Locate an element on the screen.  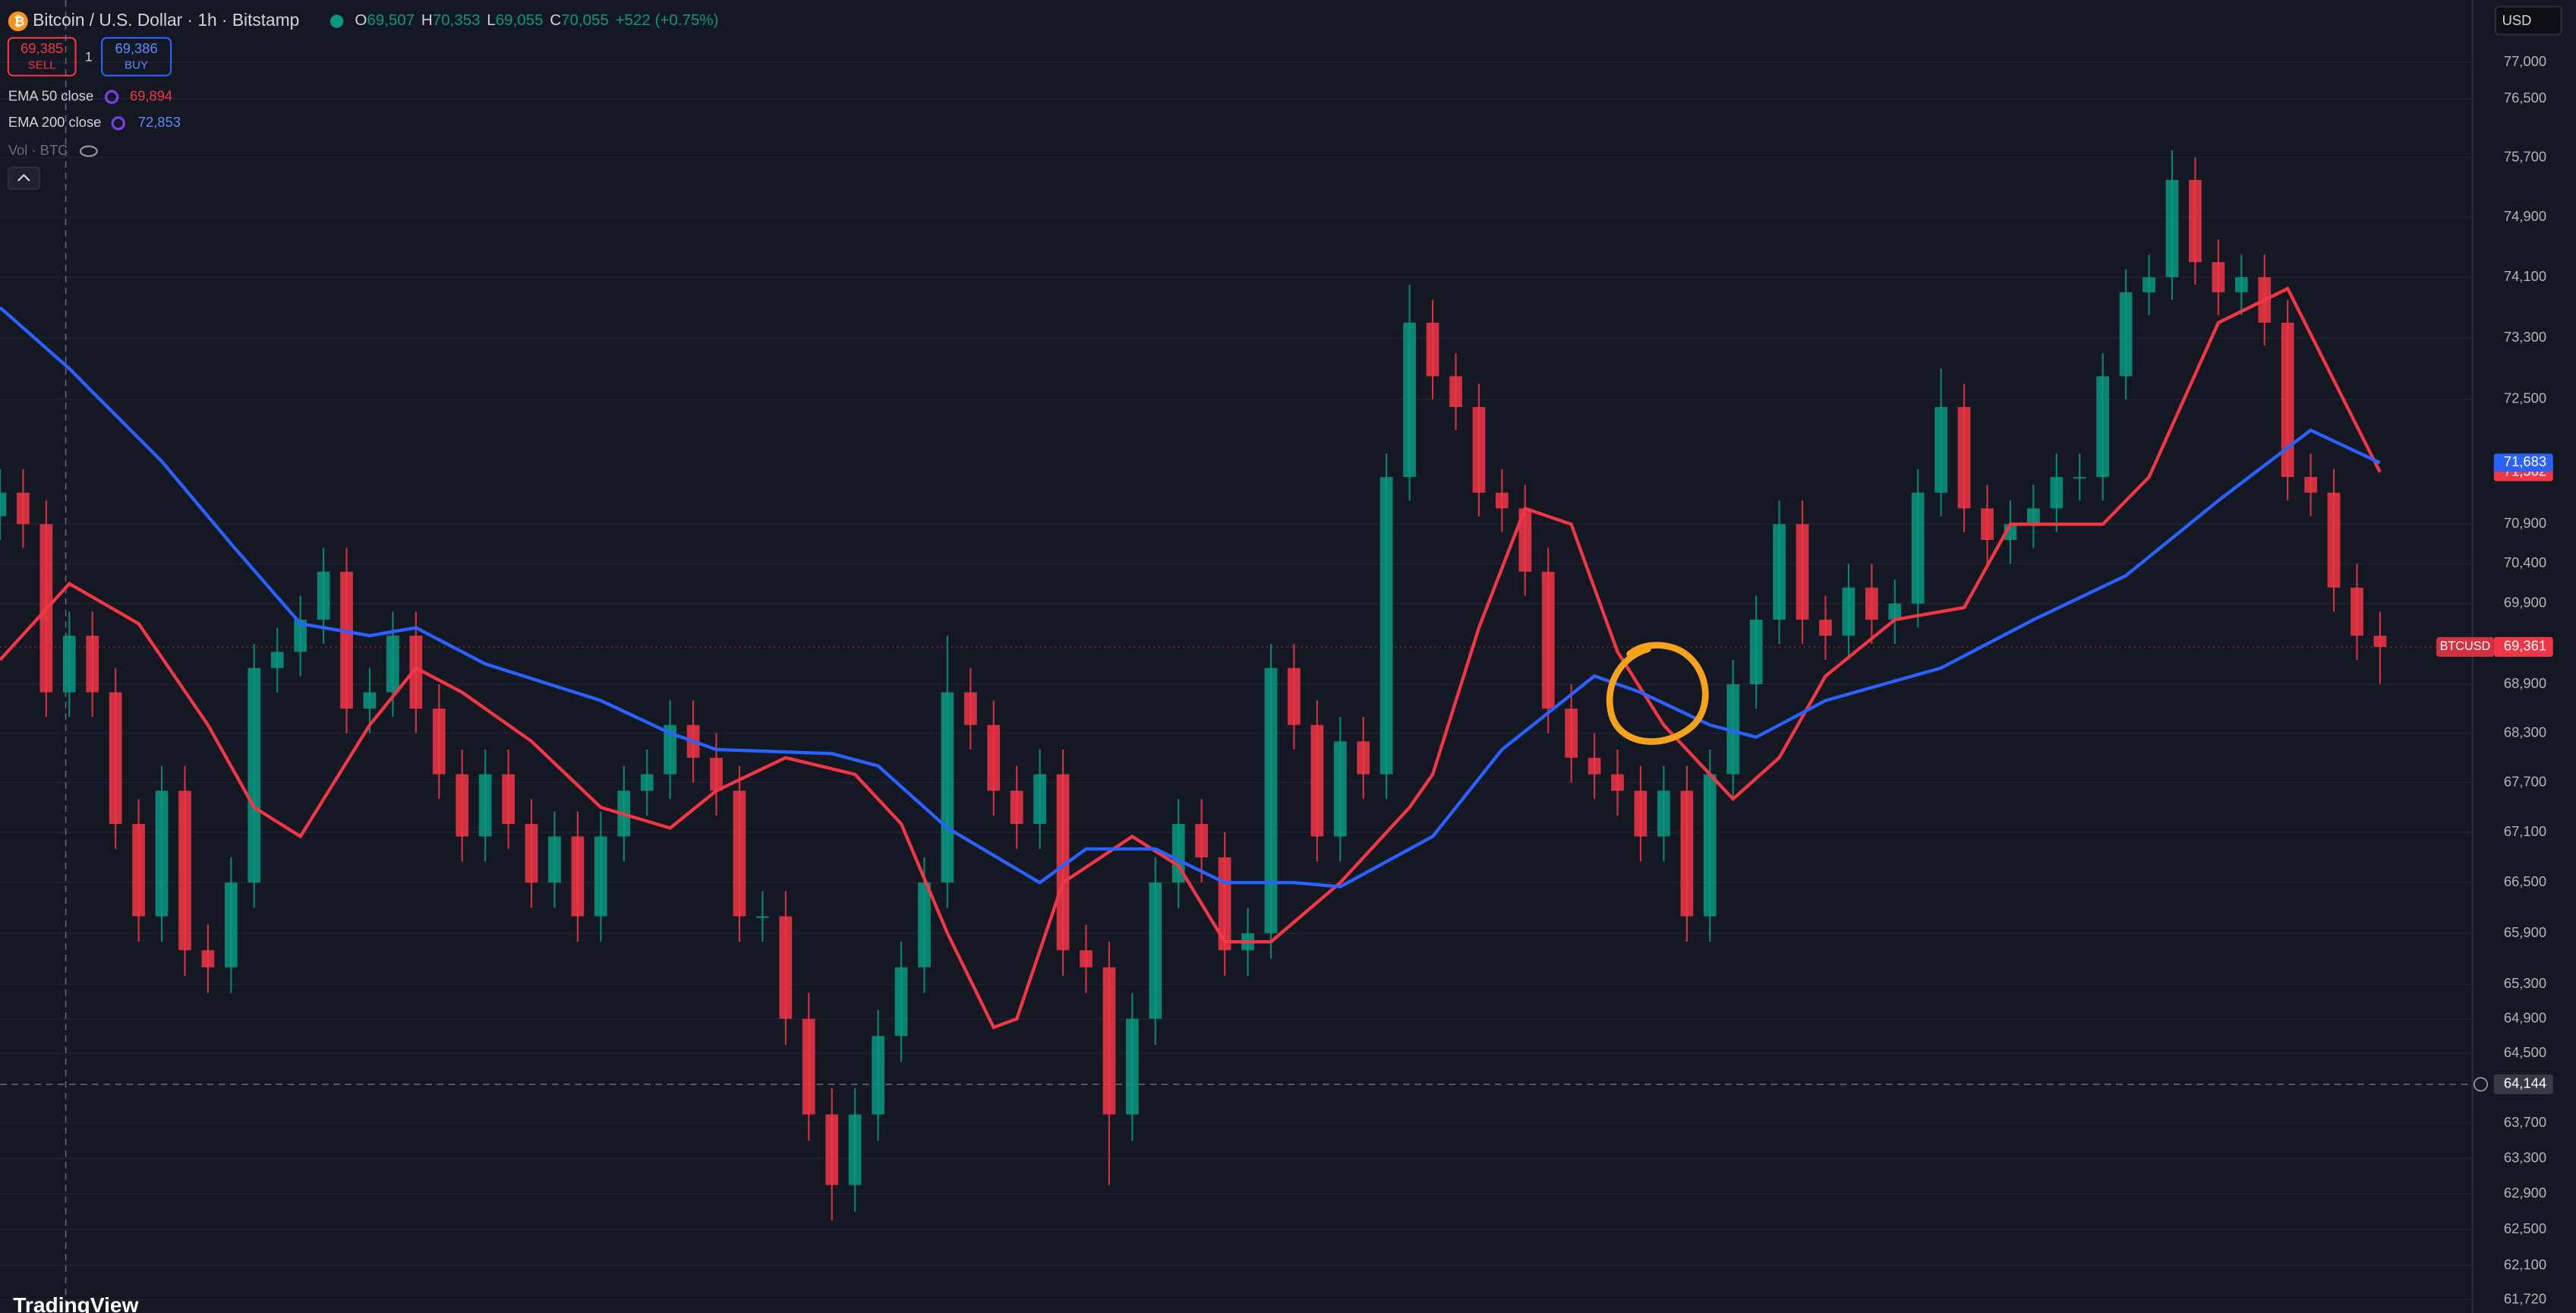
y-tick-label: 69,900 is located at coordinates (2525, 603).